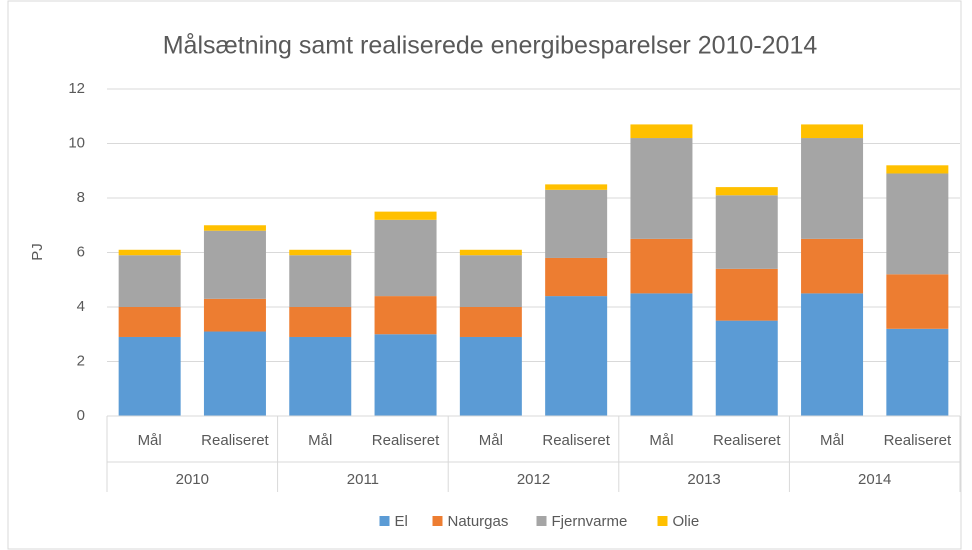 The image size is (972, 550). Describe the element at coordinates (81, 251) in the screenshot. I see `y-tick-label: 6` at that location.